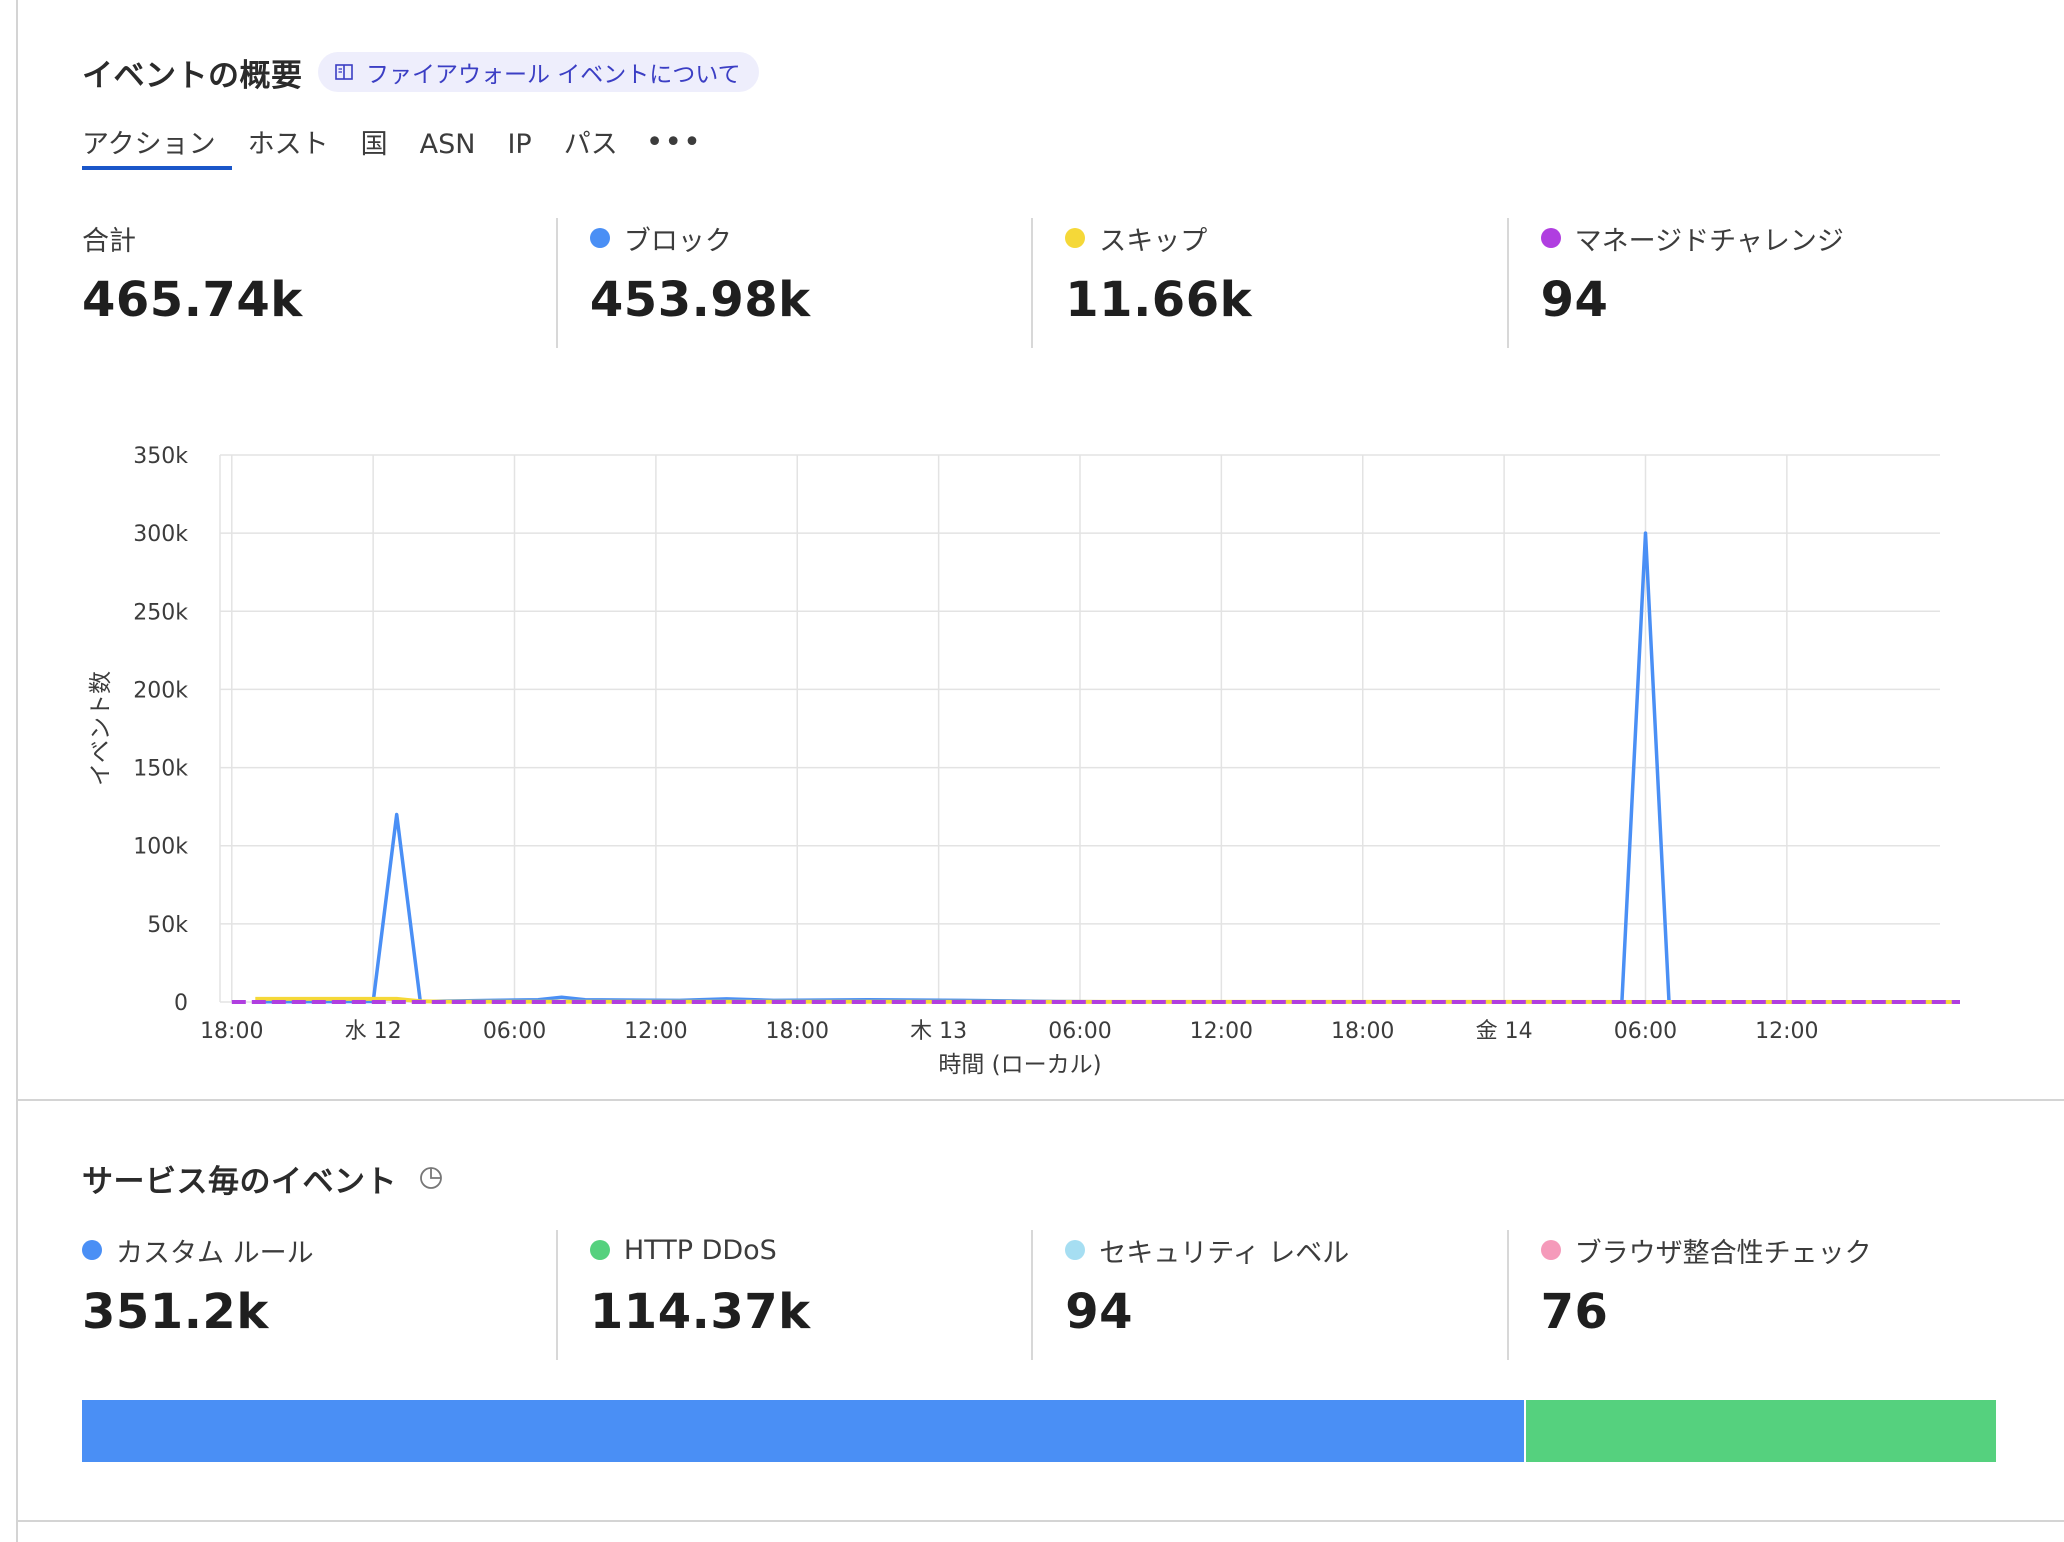 This screenshot has width=2064, height=1542. I want to click on doc-link-button: ファイアウォール イベントについて, so click(538, 72).